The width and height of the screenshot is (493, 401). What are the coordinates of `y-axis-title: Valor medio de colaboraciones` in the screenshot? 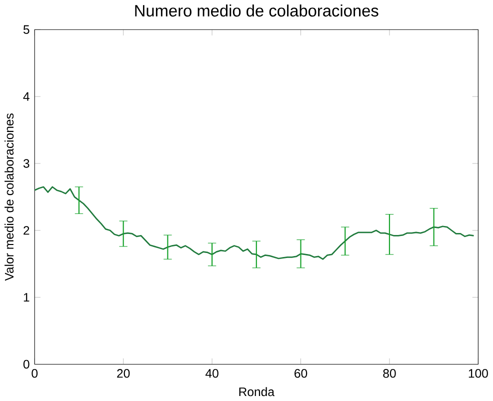 It's located at (9, 197).